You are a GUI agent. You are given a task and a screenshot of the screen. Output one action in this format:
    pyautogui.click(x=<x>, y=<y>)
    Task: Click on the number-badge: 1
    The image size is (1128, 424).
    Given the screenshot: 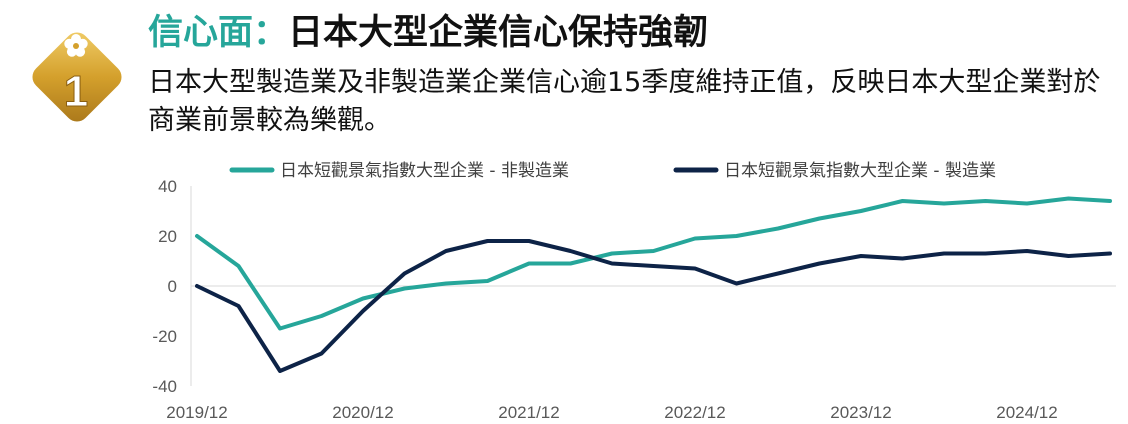 What is the action you would take?
    pyautogui.click(x=77, y=77)
    